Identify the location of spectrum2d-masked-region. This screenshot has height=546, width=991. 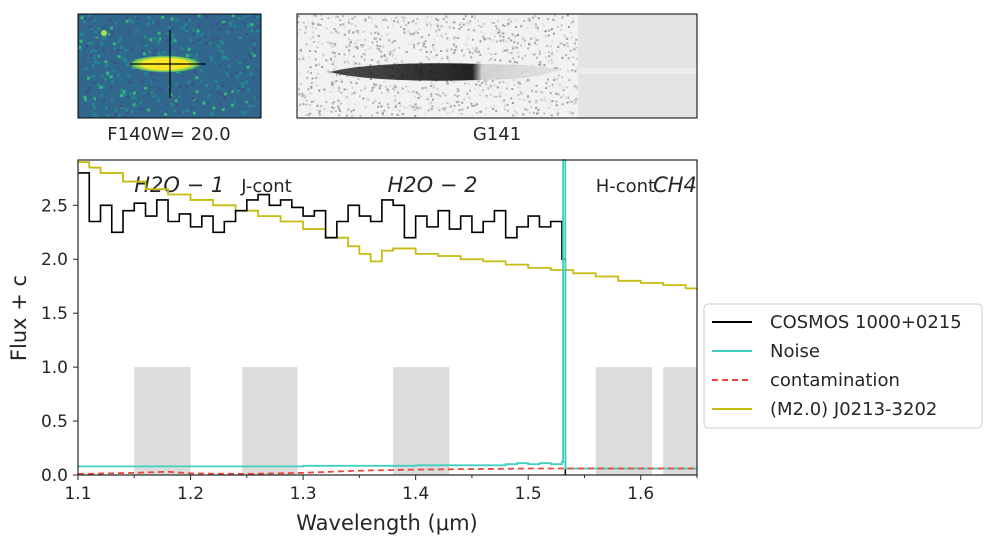
(637, 66).